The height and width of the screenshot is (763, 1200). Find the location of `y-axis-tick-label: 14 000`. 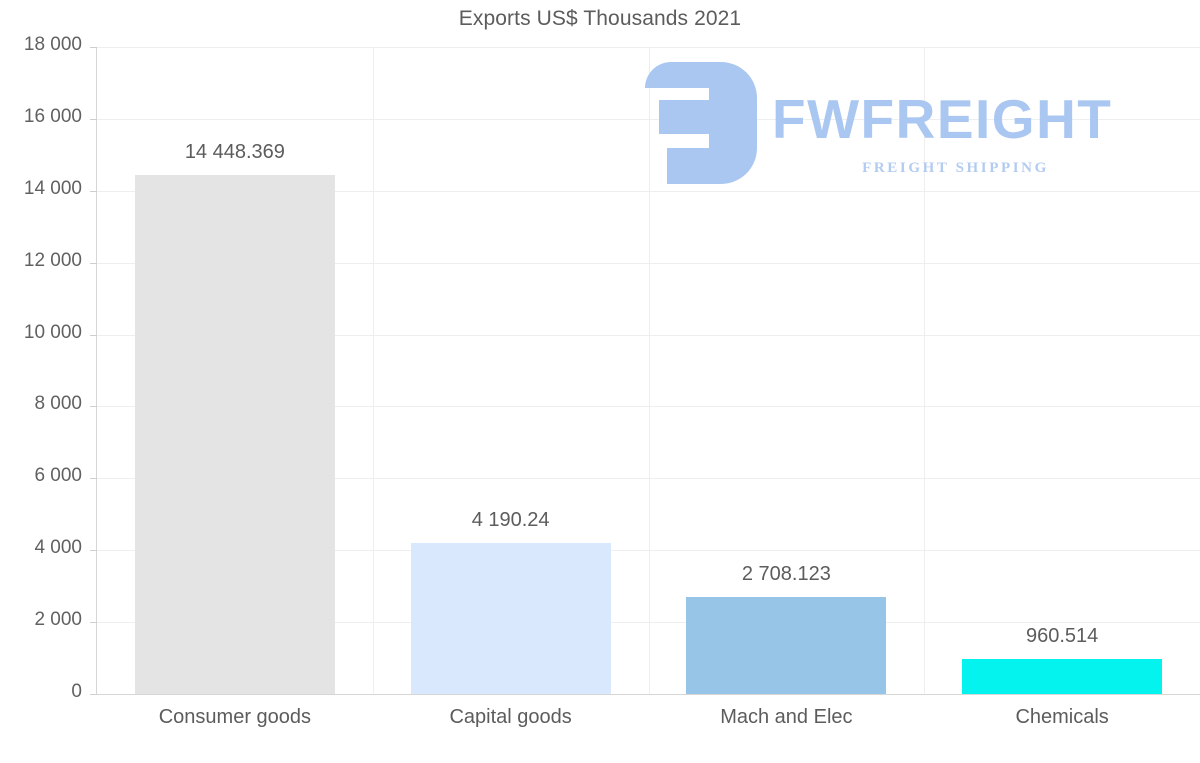

y-axis-tick-label: 14 000 is located at coordinates (52, 188).